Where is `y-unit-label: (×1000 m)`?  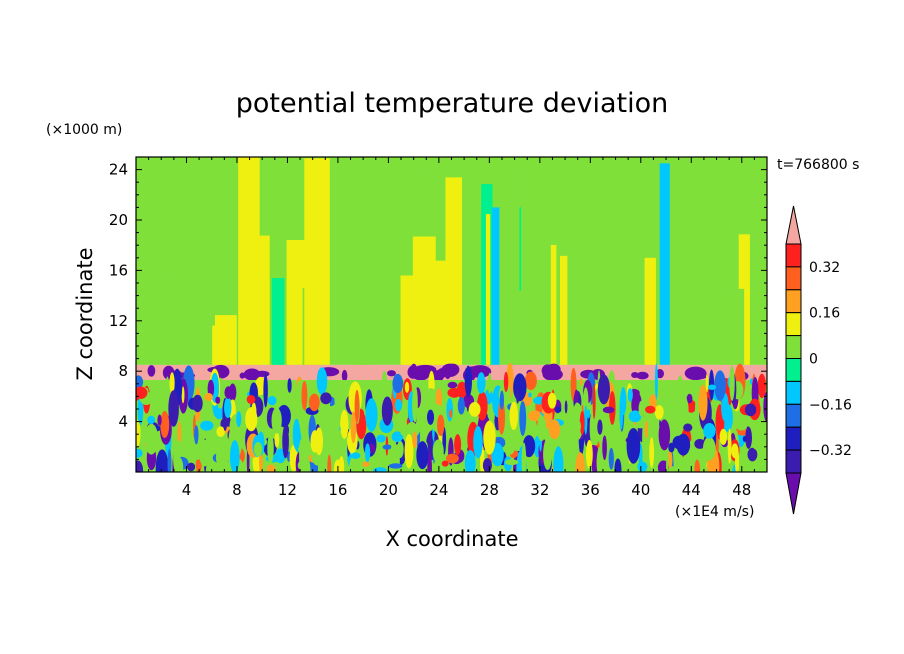 y-unit-label: (×1000 m) is located at coordinates (84, 130).